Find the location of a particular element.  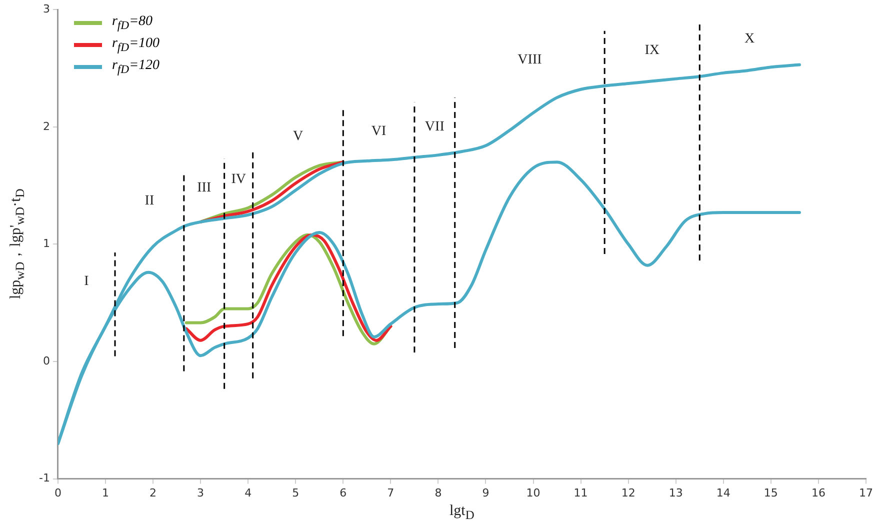

x-tick-label: 8 is located at coordinates (438, 493).